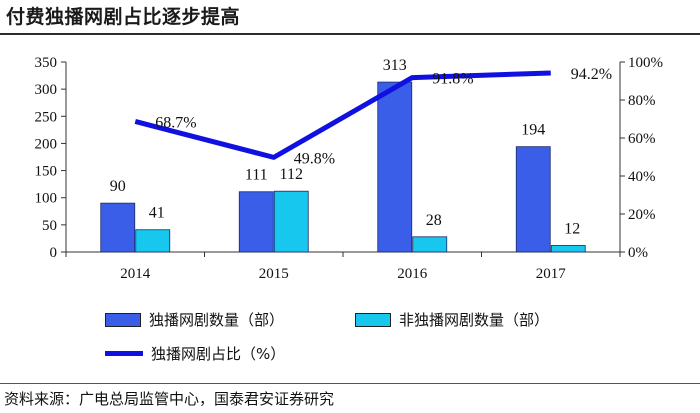 Image resolution: width=700 pixels, height=413 pixels. Describe the element at coordinates (123, 319) in the screenshot. I see `legend-swatch-exclusive` at that location.